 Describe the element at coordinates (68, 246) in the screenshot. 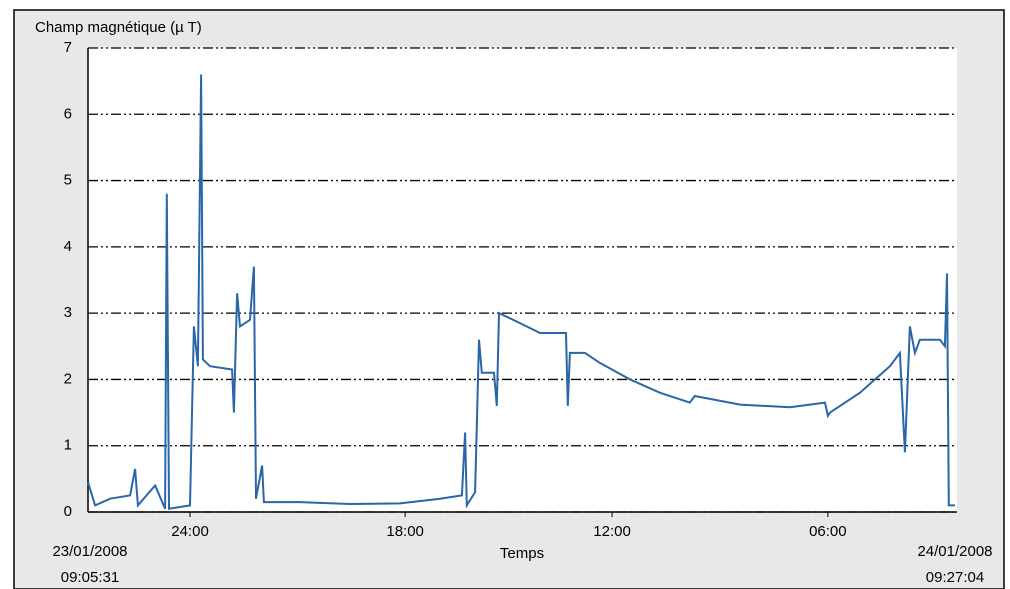

I see `y-tick-label: 4` at that location.